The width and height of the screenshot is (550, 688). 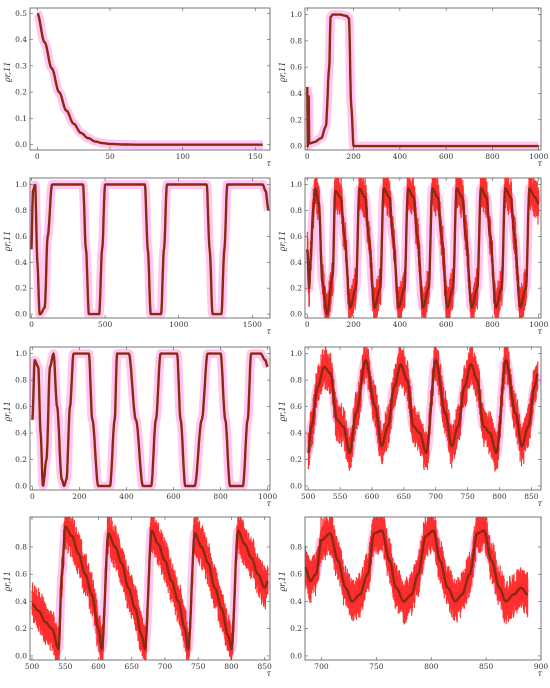 What do you see at coordinates (21, 118) in the screenshot?
I see `y-tick-label: 0.1` at bounding box center [21, 118].